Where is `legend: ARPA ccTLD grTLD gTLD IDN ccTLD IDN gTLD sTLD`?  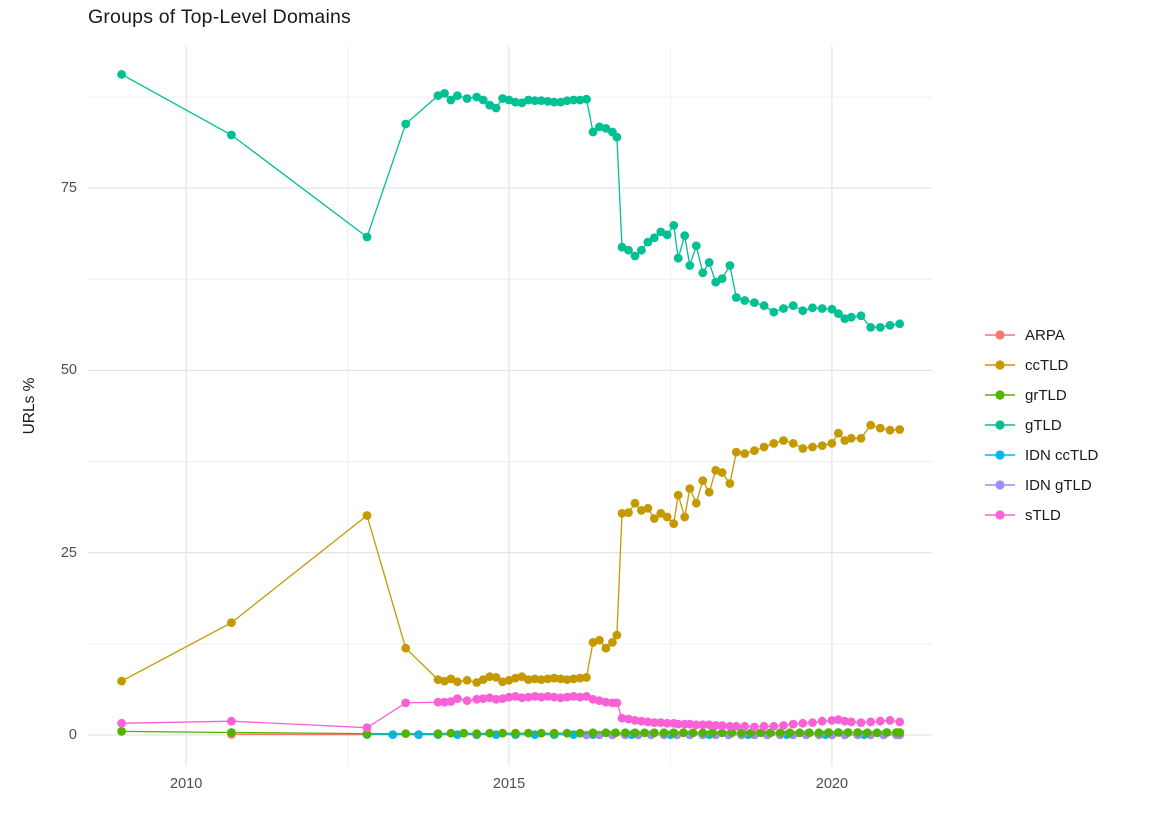
legend: ARPA ccTLD grTLD gTLD IDN ccTLD IDN gTLD sTLD is located at coordinates (1041, 425).